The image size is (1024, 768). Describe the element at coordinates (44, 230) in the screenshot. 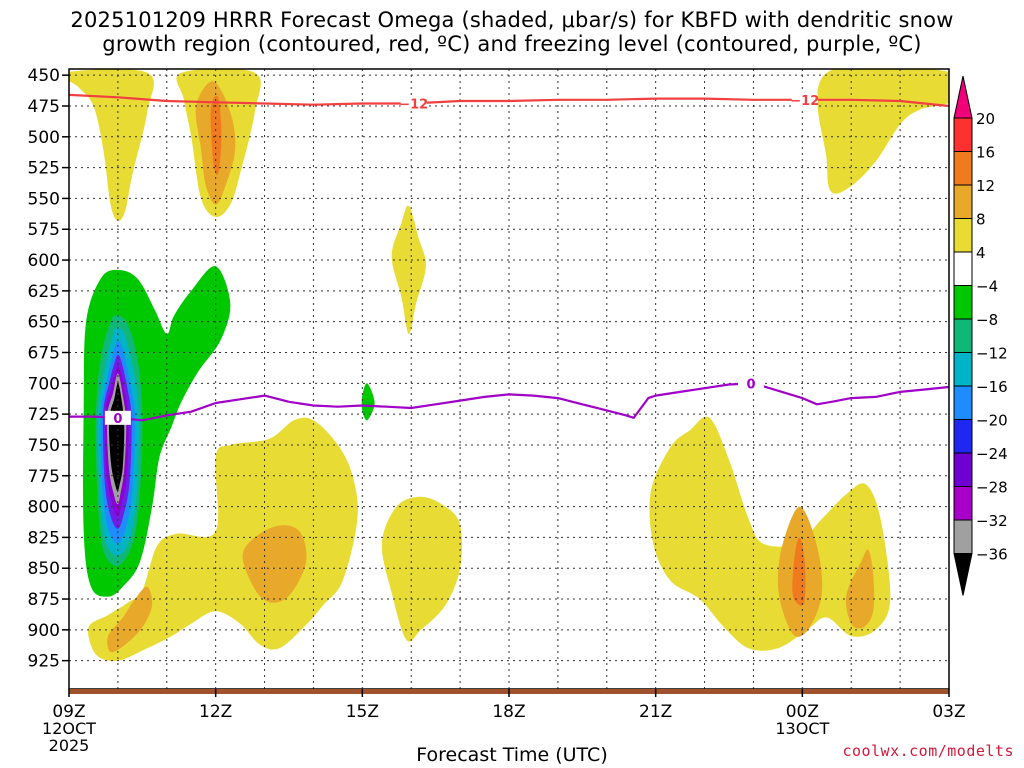

I see `y-tick-label-575: 575` at that location.